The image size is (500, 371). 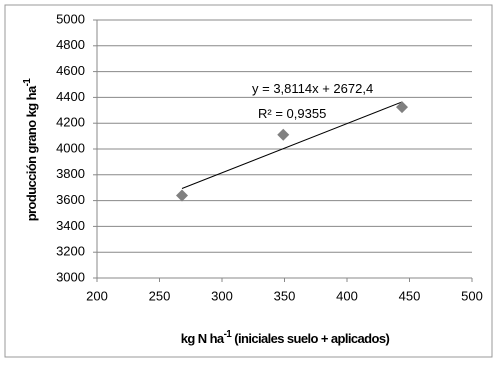 What do you see at coordinates (70, 225) in the screenshot?
I see `y-tick-label: 3400` at bounding box center [70, 225].